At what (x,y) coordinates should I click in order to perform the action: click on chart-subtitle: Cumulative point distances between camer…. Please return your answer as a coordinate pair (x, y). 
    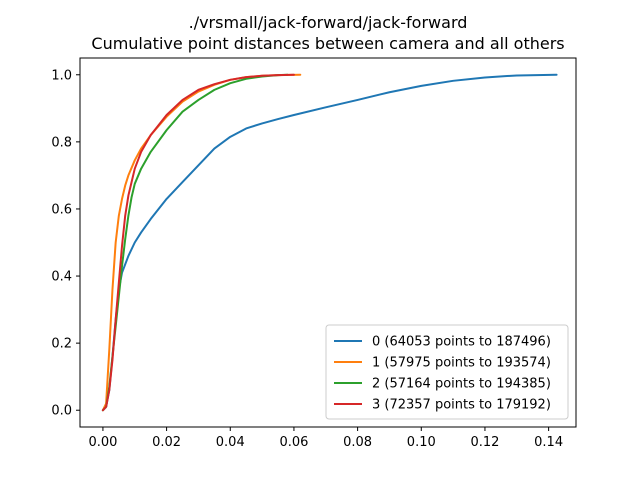
    Looking at the image, I should click on (327, 43).